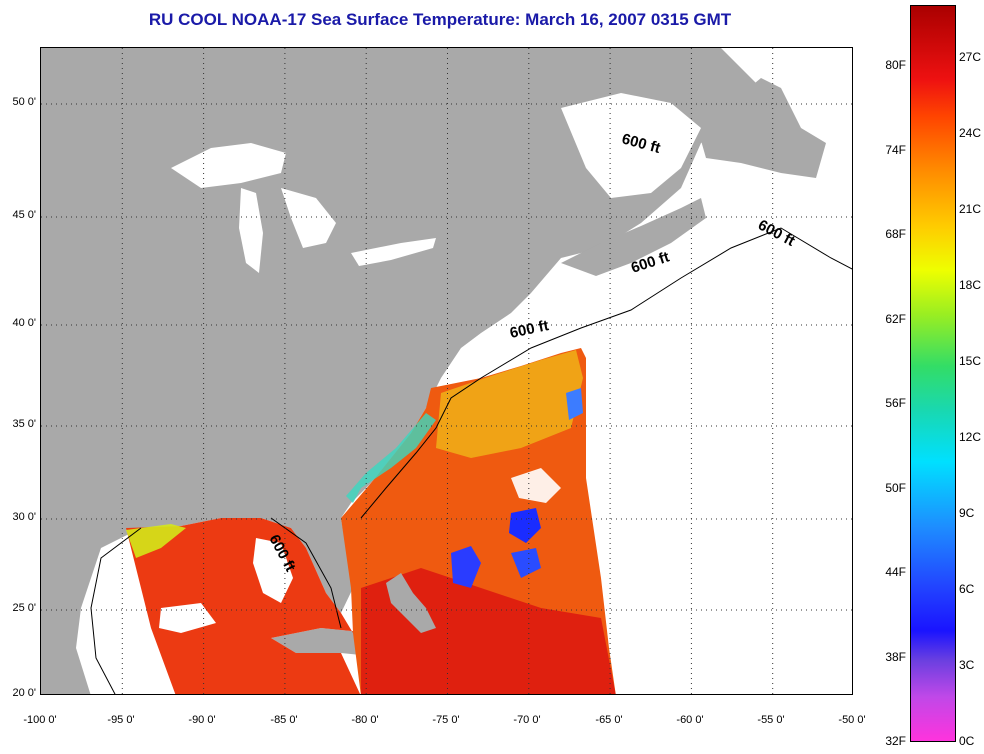  Describe the element at coordinates (446, 720) in the screenshot. I see `lon-label-75: -75 0'` at that location.